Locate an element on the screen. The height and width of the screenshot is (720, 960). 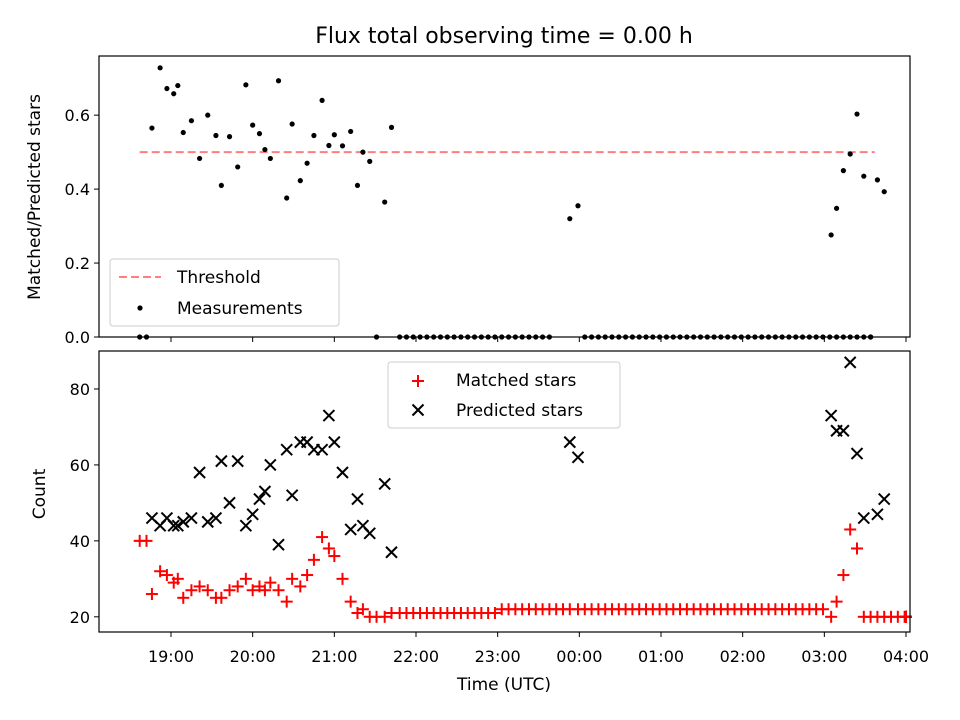
top-y-tick-label: 0.0 is located at coordinates (77, 337).